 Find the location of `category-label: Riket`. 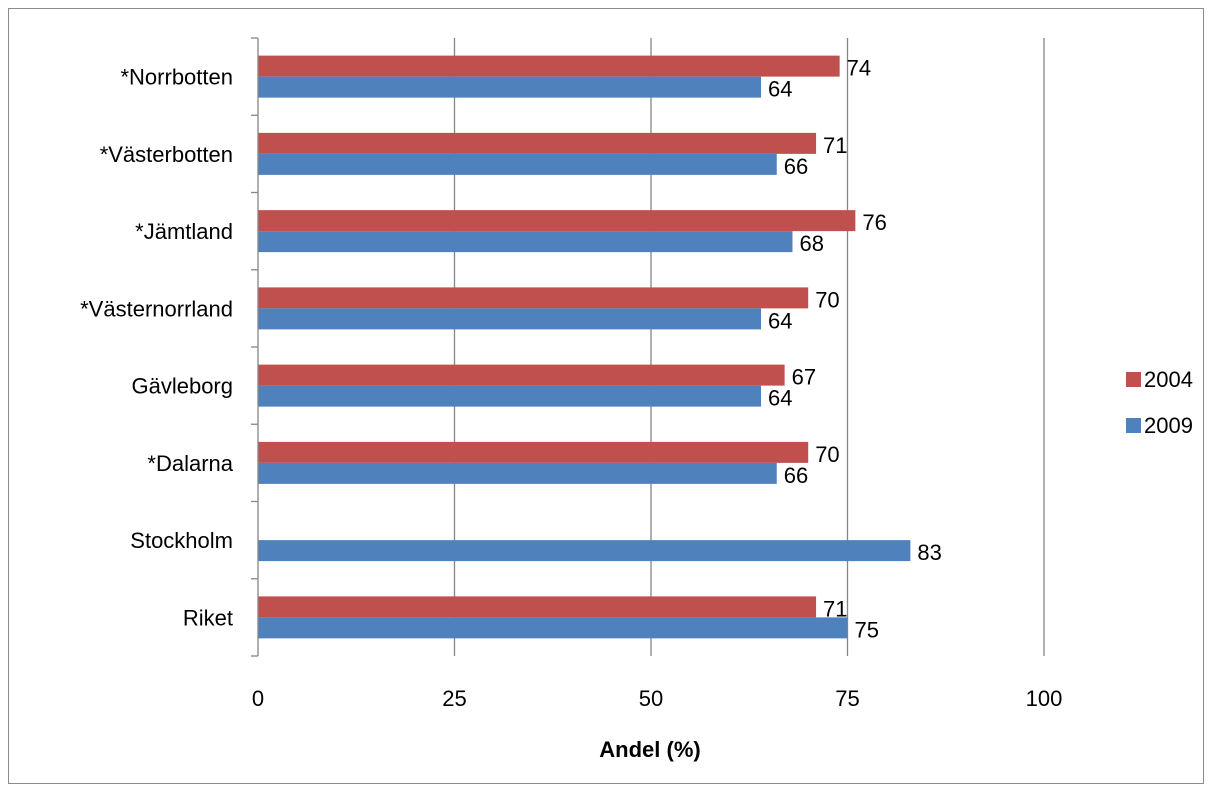

category-label: Riket is located at coordinates (208, 617).